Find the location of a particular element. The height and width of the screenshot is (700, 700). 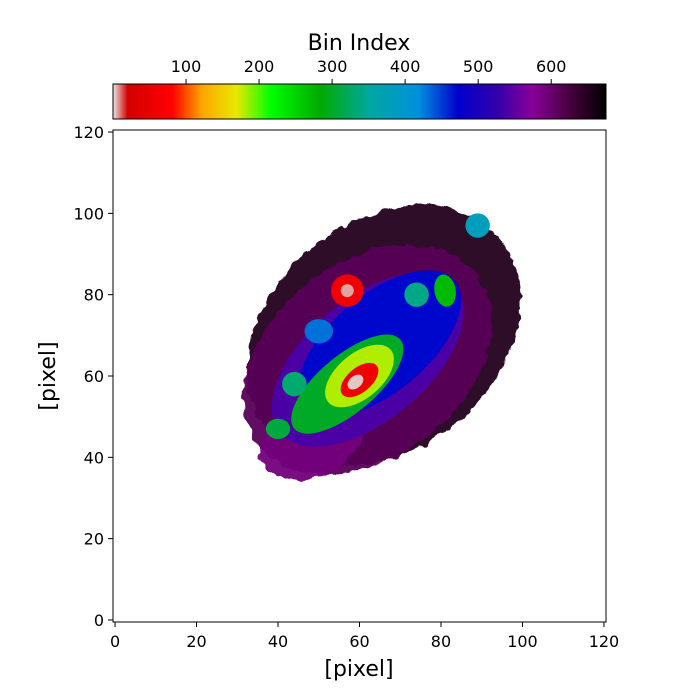

colorbar: Bin Index 100 200 300 400 500 600 is located at coordinates (359, 75).